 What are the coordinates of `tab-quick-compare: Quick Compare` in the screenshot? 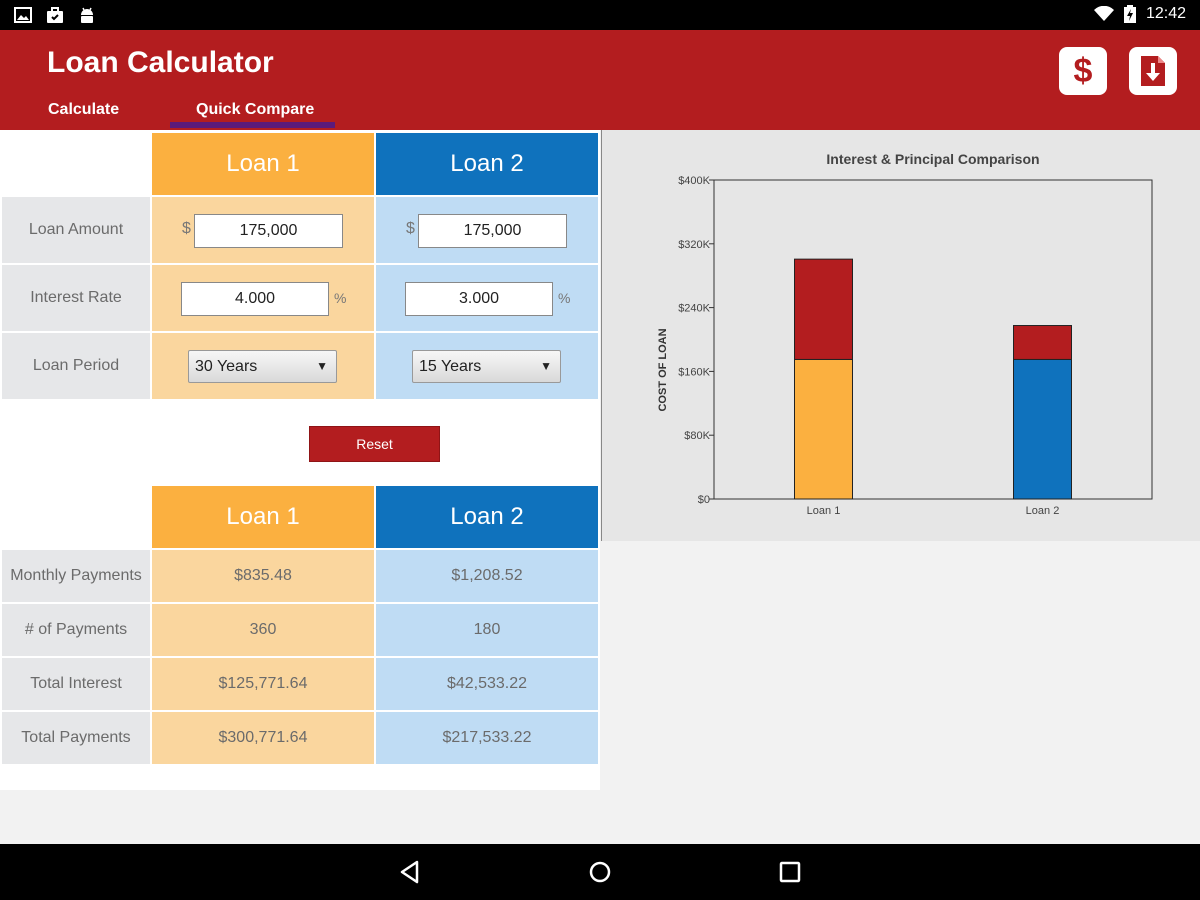 It's located at (255, 109).